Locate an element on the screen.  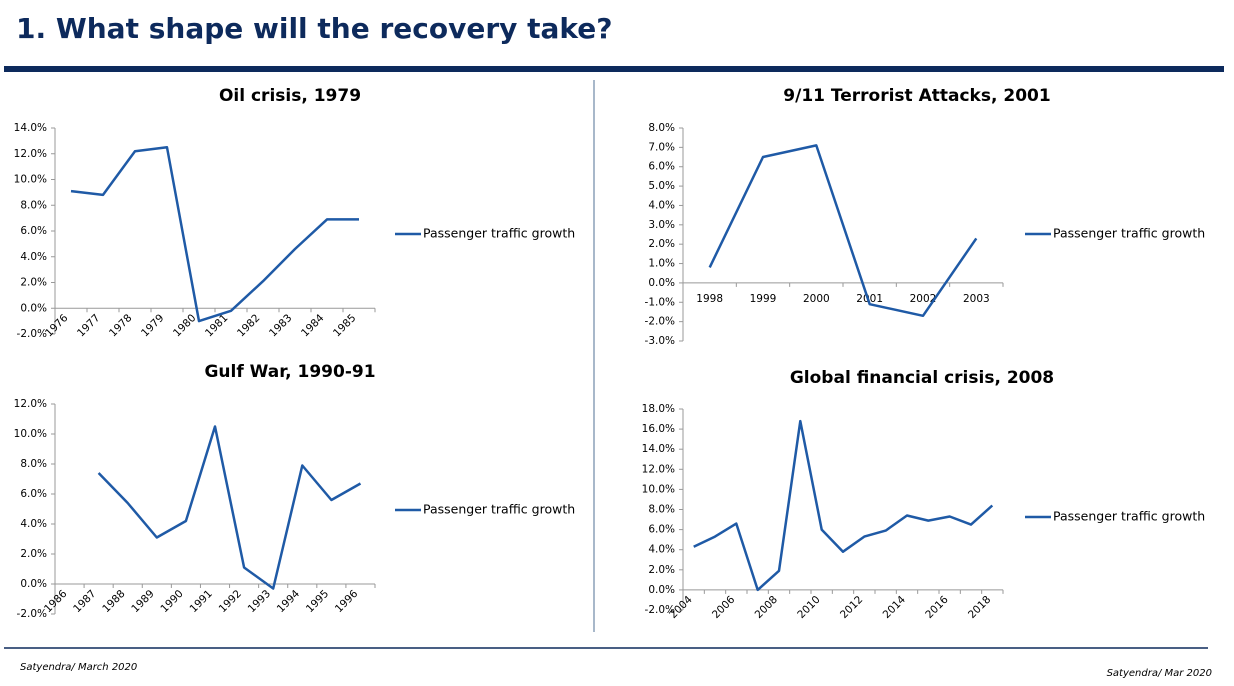
chart-title: 9/11 Terrorist Attacks, 2001 is located at coordinates (916, 96).